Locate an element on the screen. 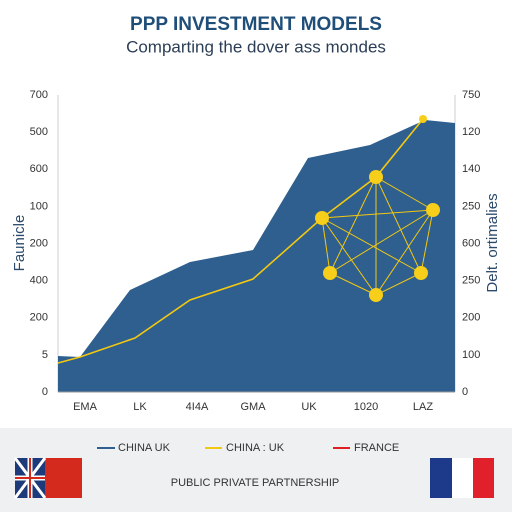 Image resolution: width=512 pixels, height=512 pixels. right-tick-label: 600 is located at coordinates (471, 243).